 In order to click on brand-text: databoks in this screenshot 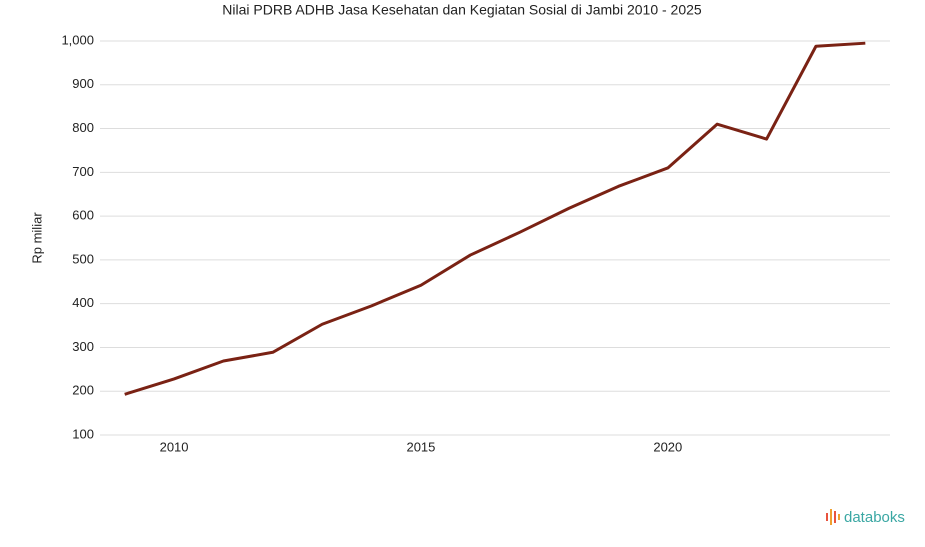, I will do `click(874, 517)`.